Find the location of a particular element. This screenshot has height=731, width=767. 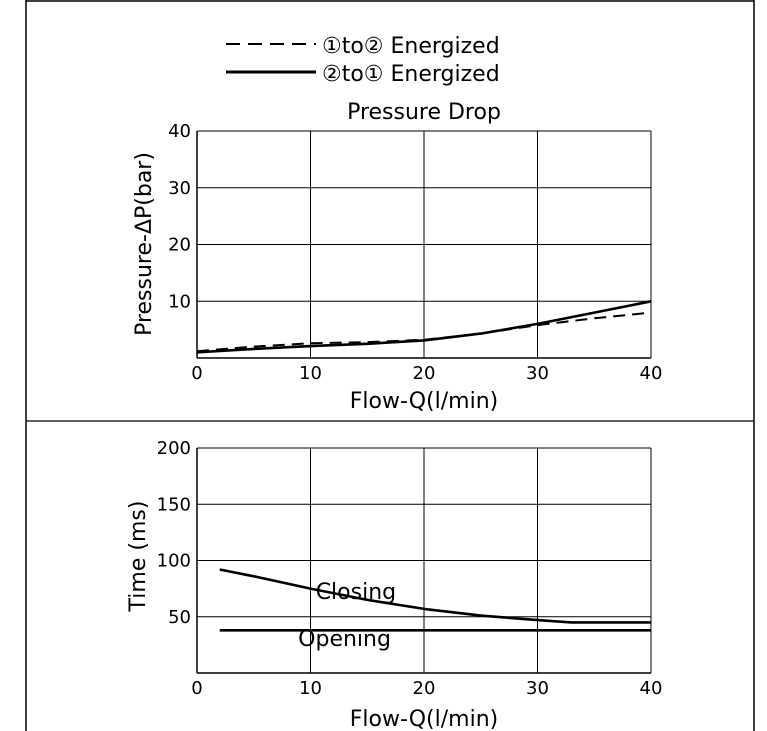

y-tick-label: 30 is located at coordinates (179, 188).